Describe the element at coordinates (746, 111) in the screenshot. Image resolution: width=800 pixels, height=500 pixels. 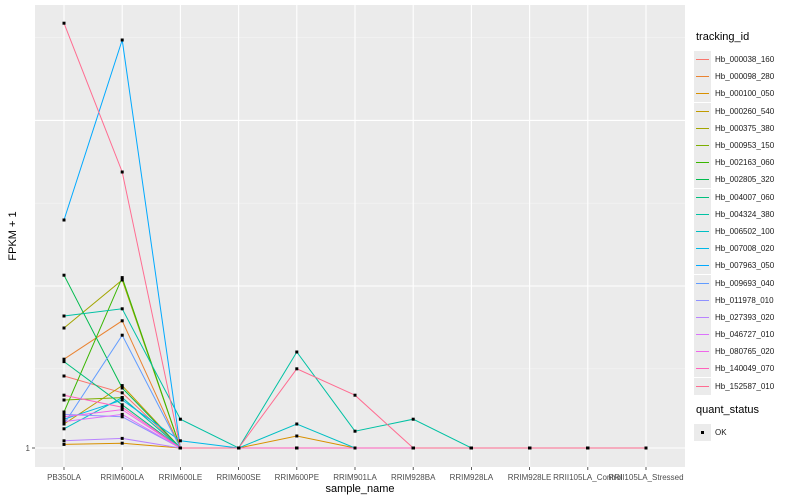
I see `legend-item: Hb_000260_540` at that location.